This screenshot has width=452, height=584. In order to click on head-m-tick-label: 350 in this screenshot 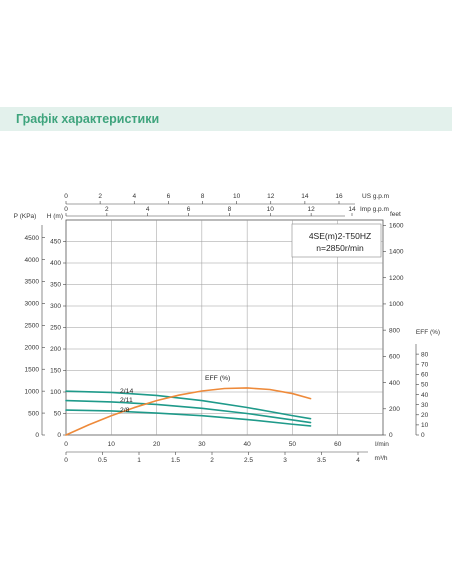, I will do `click(55, 285)`.